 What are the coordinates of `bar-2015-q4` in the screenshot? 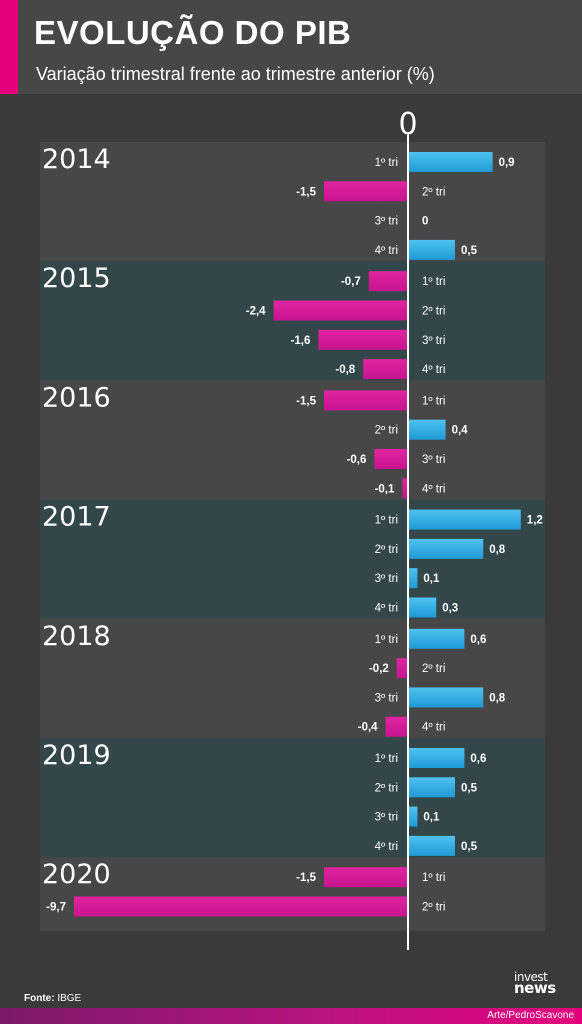 It's located at (385, 369).